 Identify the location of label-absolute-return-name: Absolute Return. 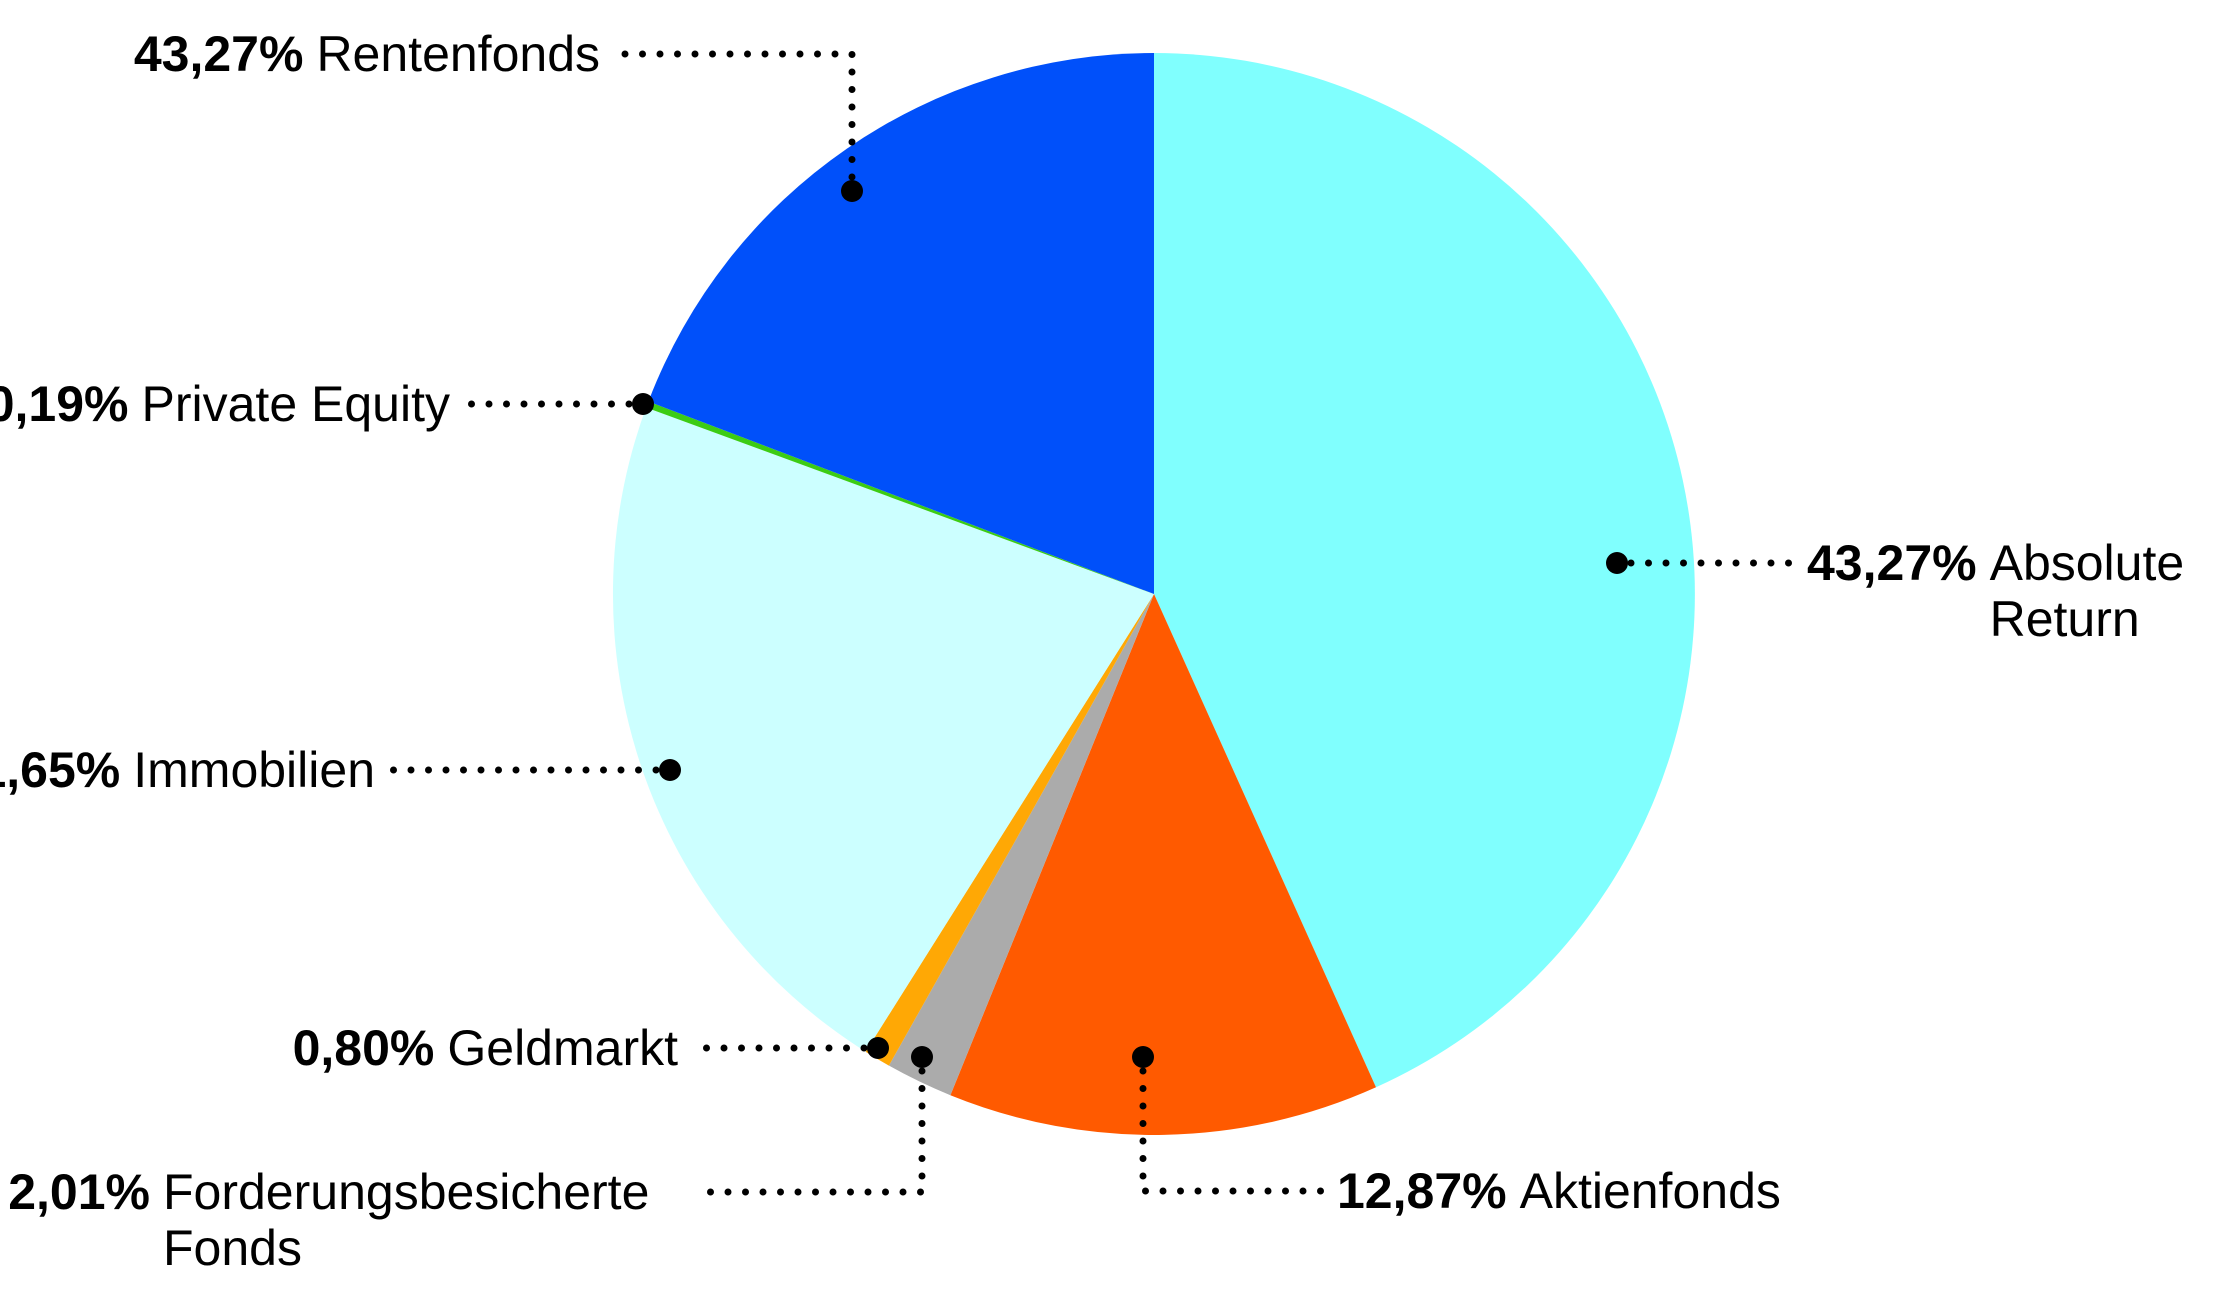
(2087, 591).